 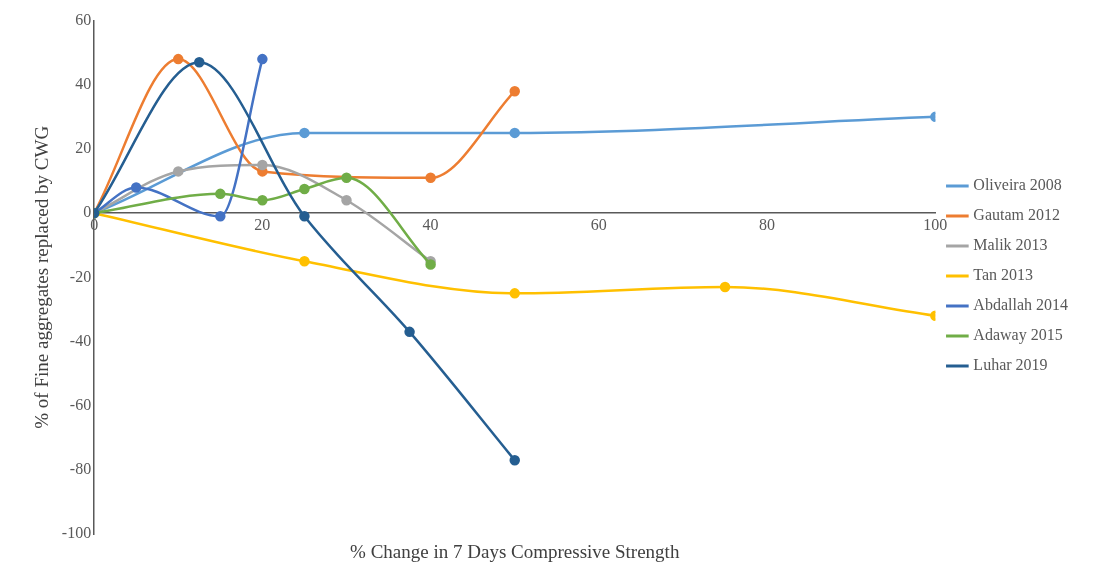 What do you see at coordinates (262, 224) in the screenshot?
I see `x-tick-label: 20` at bounding box center [262, 224].